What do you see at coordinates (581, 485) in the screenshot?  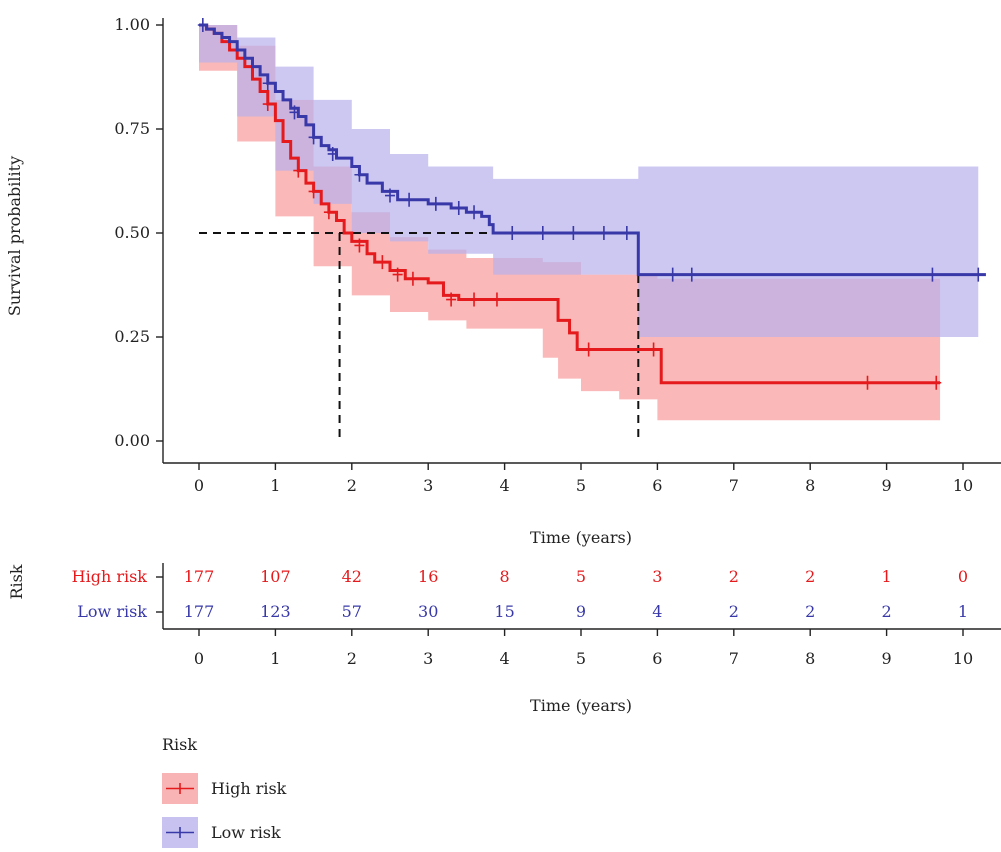 I see `x-tick-label: 5` at bounding box center [581, 485].